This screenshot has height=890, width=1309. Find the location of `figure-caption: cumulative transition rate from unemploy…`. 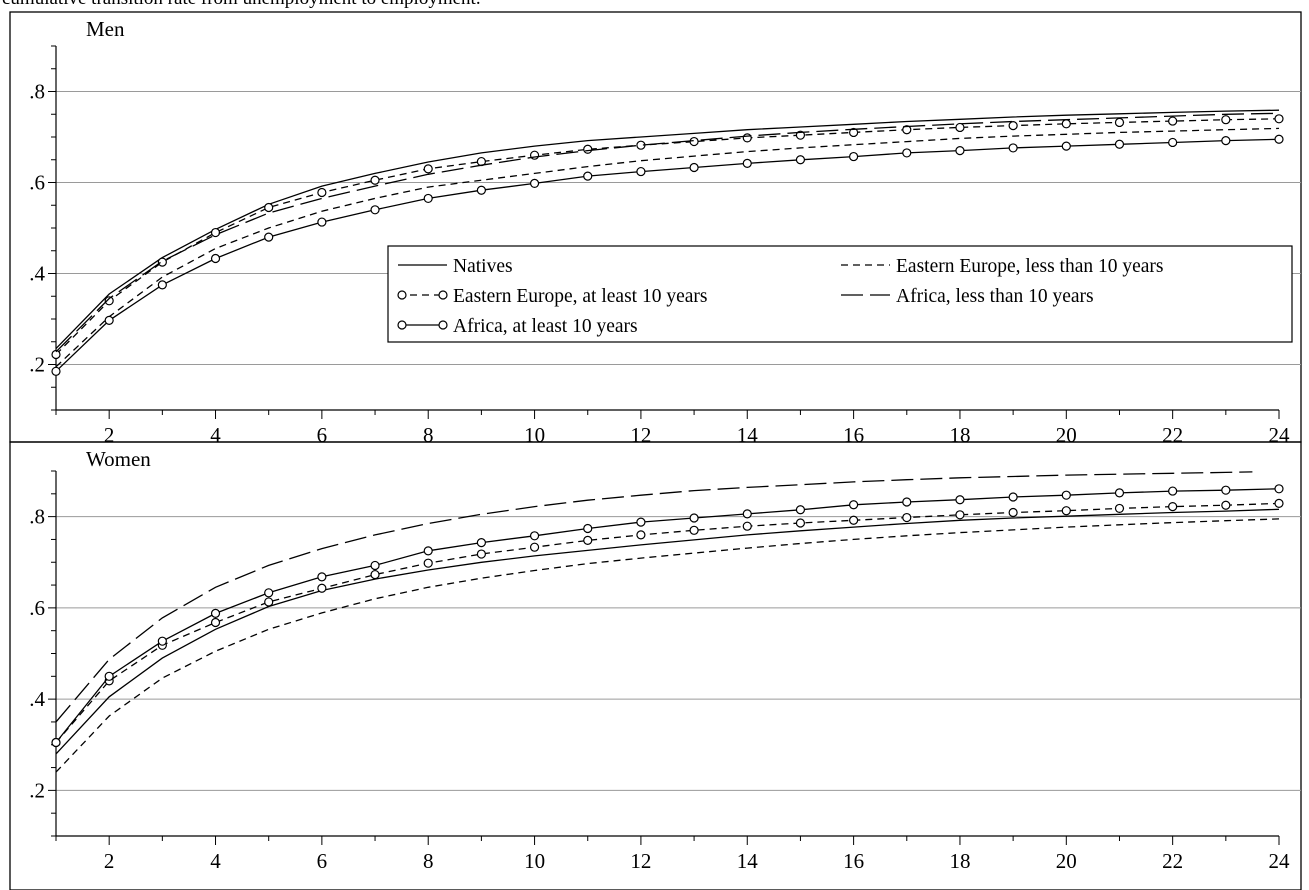

figure-caption: cumulative transition rate from unemploy… is located at coordinates (241, 5).